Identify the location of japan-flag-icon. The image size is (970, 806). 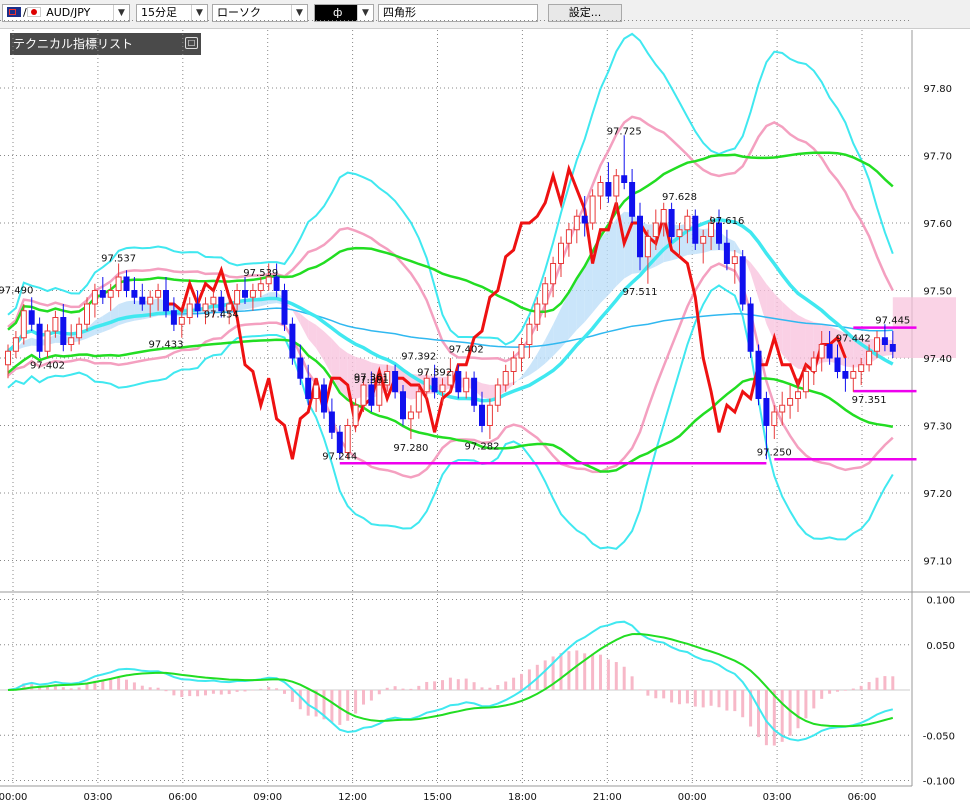
(33, 12).